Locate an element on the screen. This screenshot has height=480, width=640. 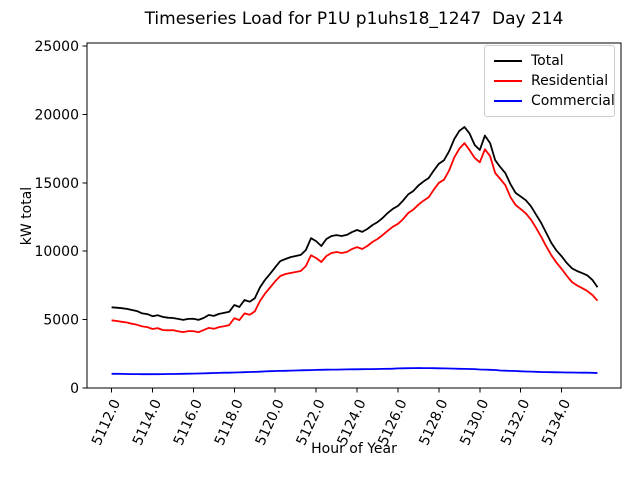
legend-line-total-icon is located at coordinates (508, 61).